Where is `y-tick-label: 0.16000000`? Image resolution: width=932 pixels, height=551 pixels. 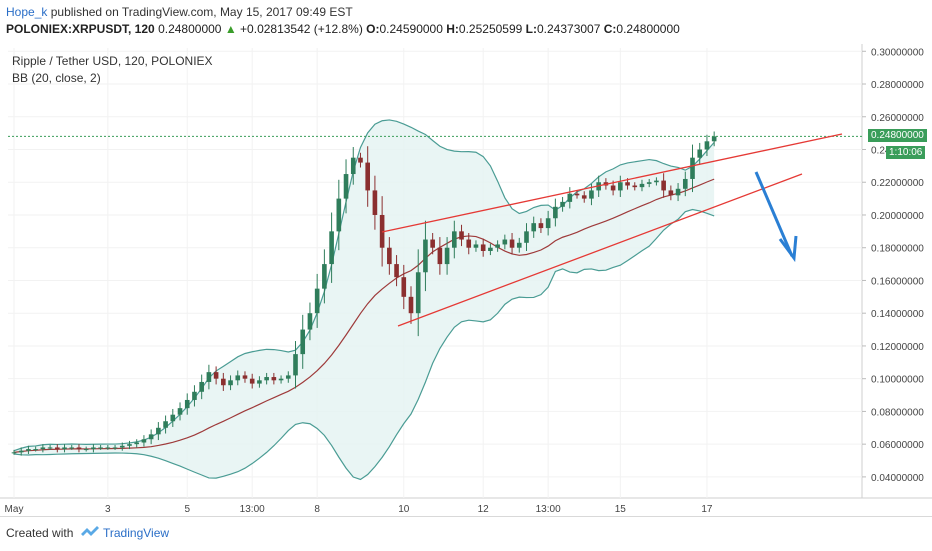 y-tick-label: 0.16000000 is located at coordinates (897, 281).